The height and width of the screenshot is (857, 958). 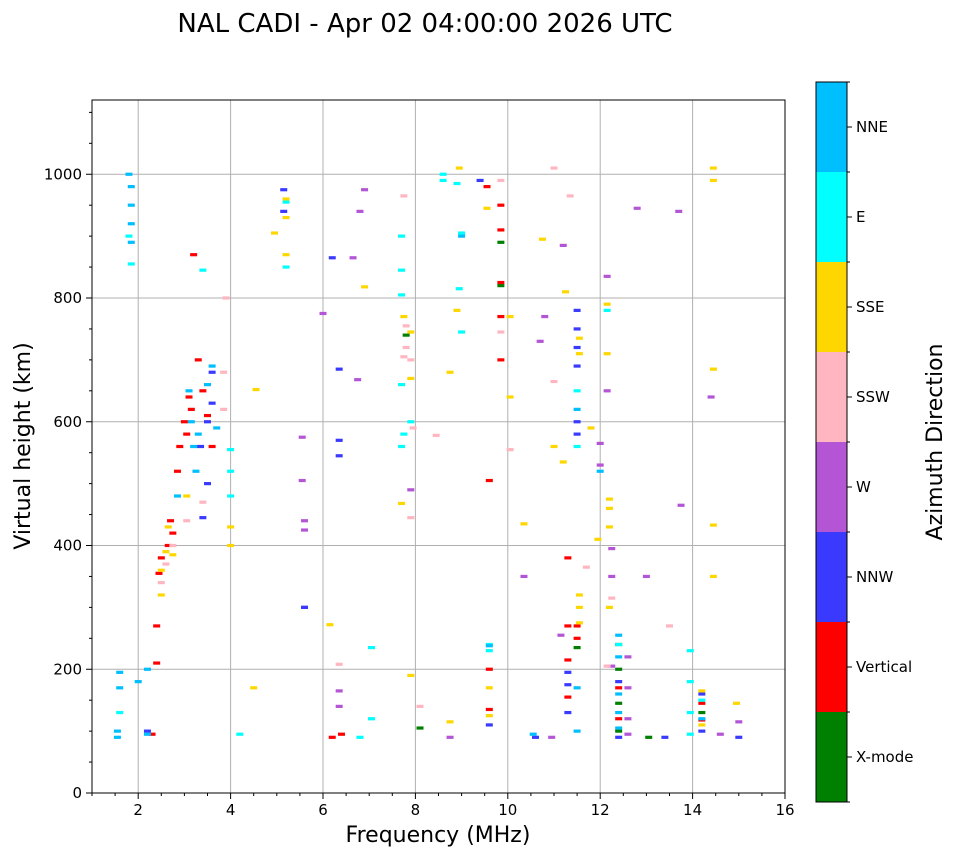 What do you see at coordinates (872, 127) in the screenshot?
I see `colorbar-tick-label: NNE` at bounding box center [872, 127].